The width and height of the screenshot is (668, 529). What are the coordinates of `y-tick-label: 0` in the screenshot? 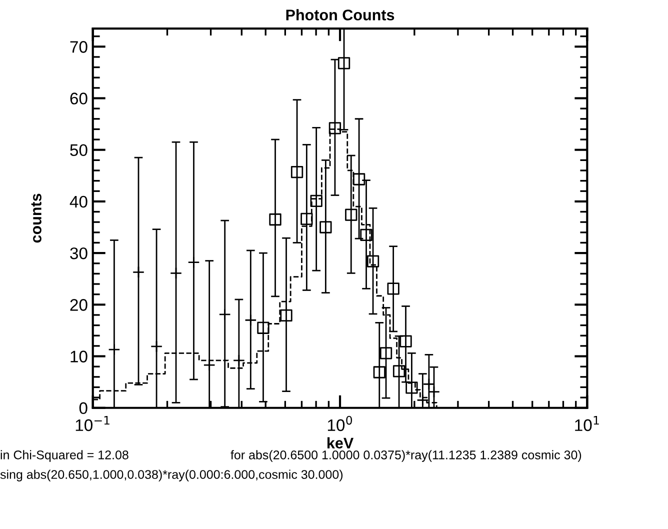 It's located at (83, 408).